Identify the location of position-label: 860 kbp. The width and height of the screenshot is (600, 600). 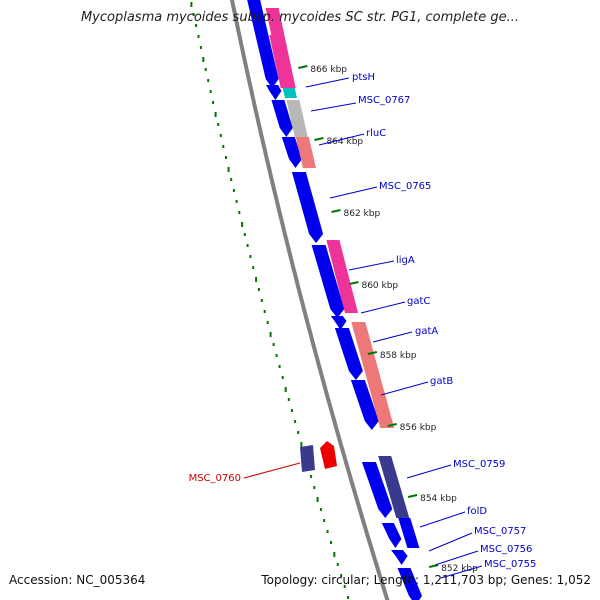
(379, 286).